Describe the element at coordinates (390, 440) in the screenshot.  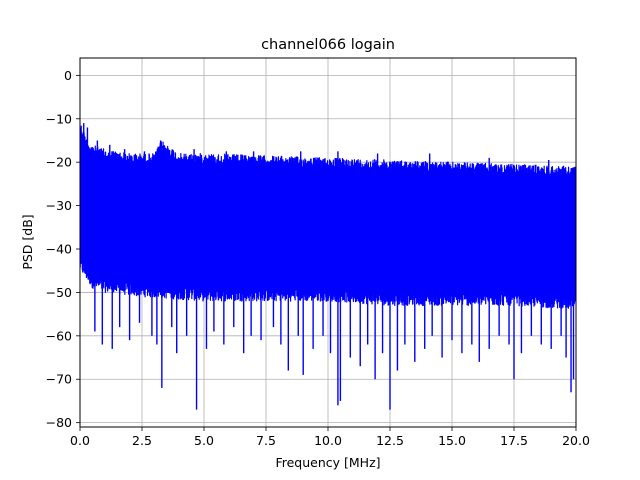
I see `x-tick-label: 12.5` at that location.